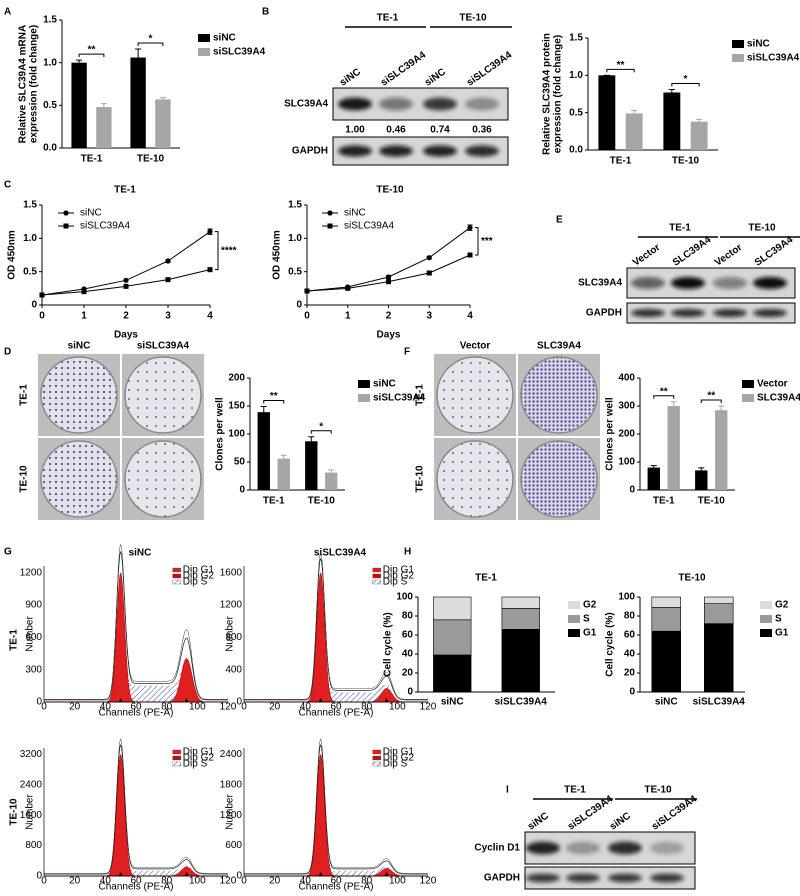 The height and width of the screenshot is (896, 800). I want to click on x-tick-label: 2, so click(389, 316).